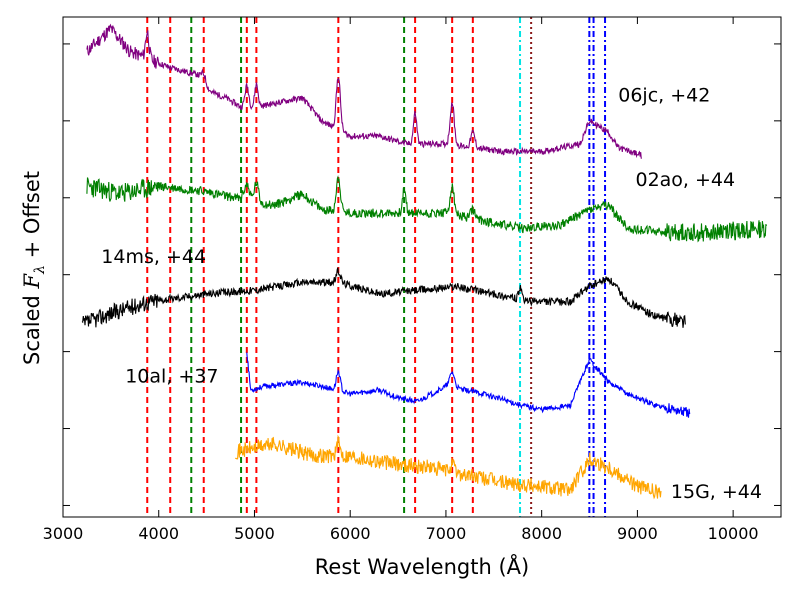  What do you see at coordinates (733, 533) in the screenshot?
I see `x-tick-label: 10000` at bounding box center [733, 533].